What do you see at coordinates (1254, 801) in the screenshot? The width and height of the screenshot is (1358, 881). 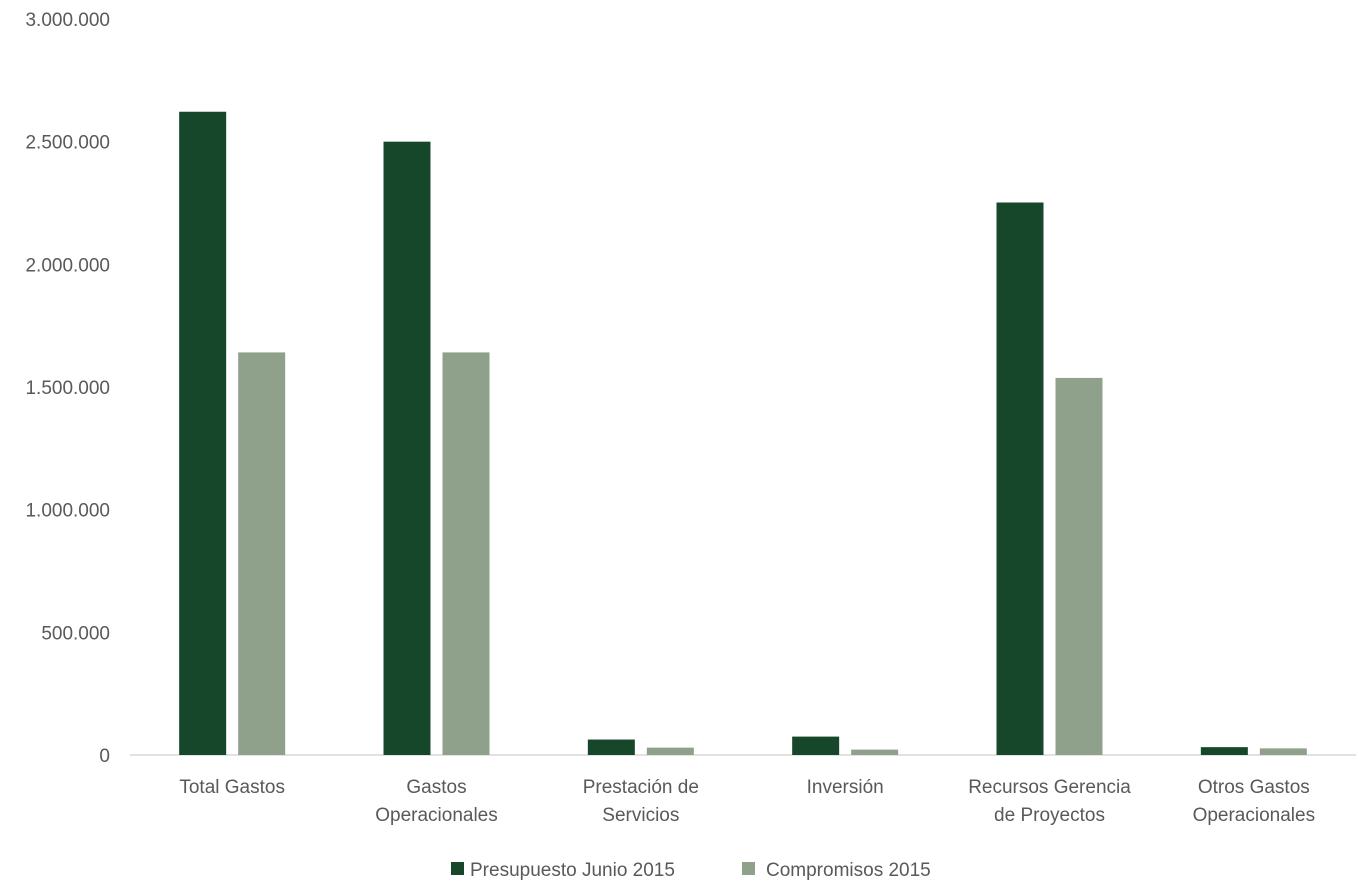 I see `x-category-label: Otros Gastos Operacionales` at bounding box center [1254, 801].